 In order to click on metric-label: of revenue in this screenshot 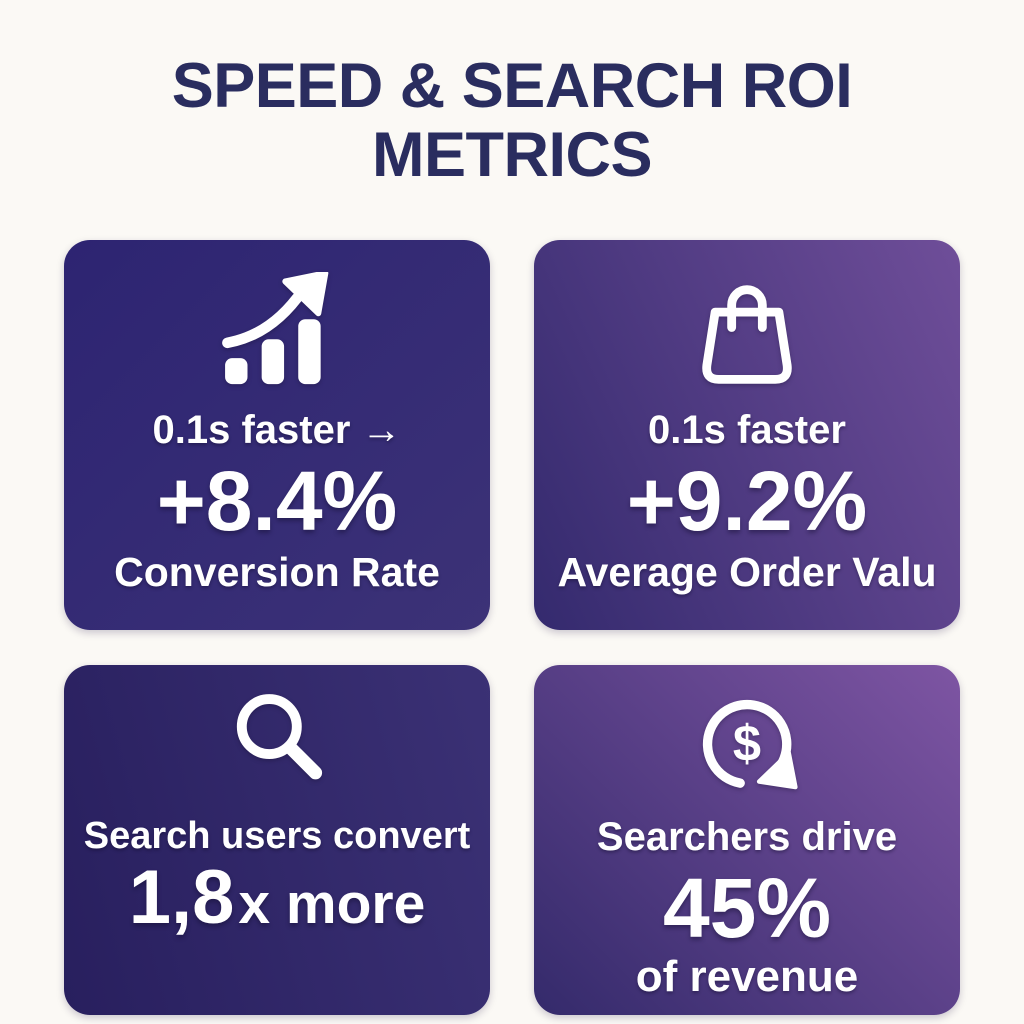, I will do `click(747, 977)`.